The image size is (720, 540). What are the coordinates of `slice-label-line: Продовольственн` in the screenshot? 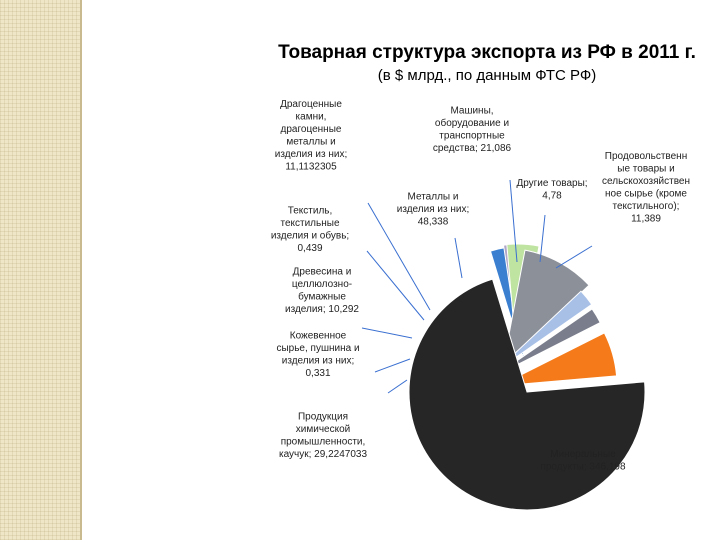 It's located at (646, 156).